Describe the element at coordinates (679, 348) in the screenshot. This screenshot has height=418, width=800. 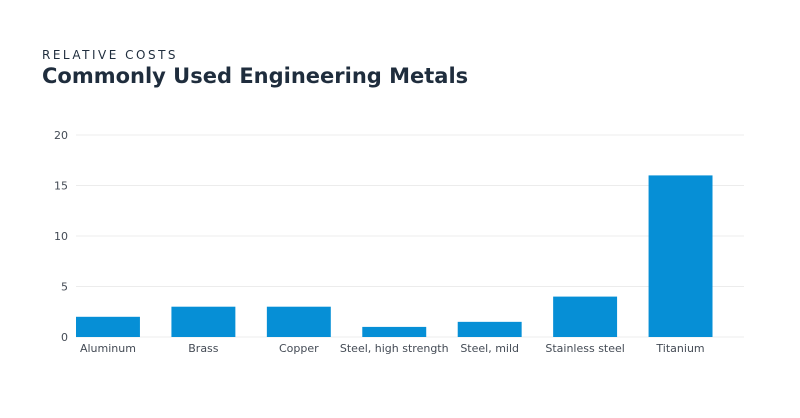
I see `x-tick-label: Titanium` at that location.